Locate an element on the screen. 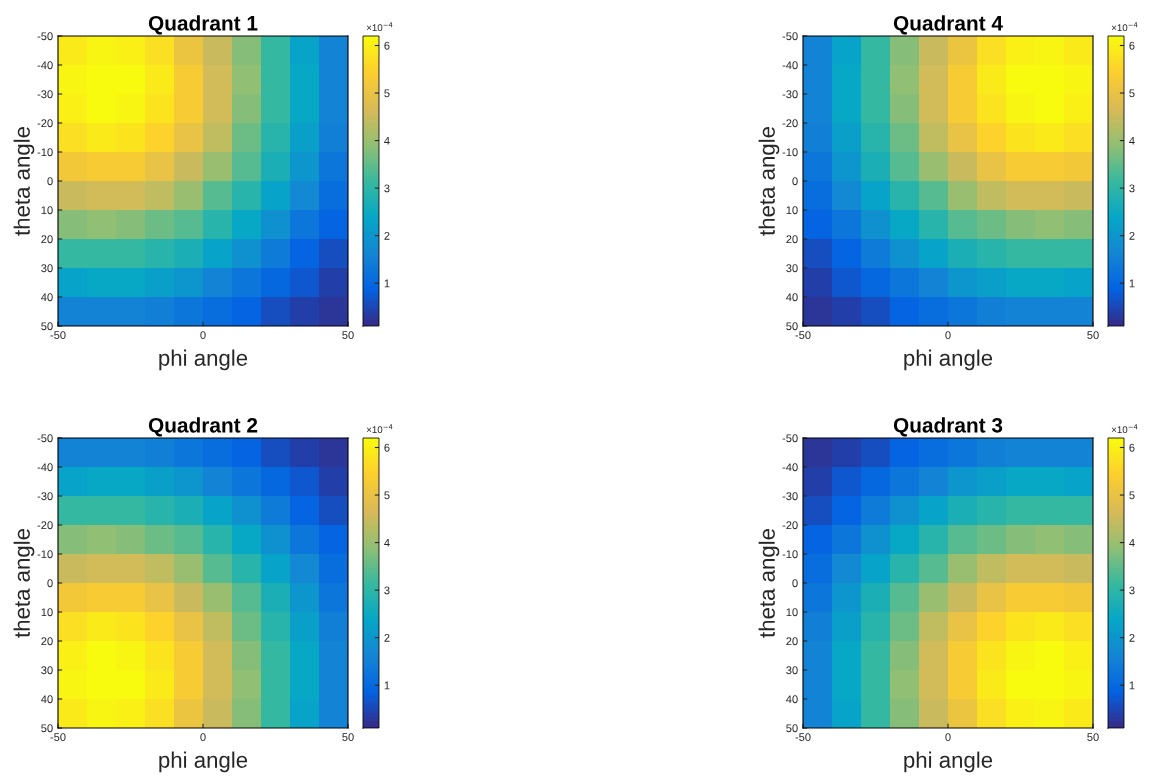 The height and width of the screenshot is (784, 1174). chart-title: Quadrant 3 is located at coordinates (948, 427).